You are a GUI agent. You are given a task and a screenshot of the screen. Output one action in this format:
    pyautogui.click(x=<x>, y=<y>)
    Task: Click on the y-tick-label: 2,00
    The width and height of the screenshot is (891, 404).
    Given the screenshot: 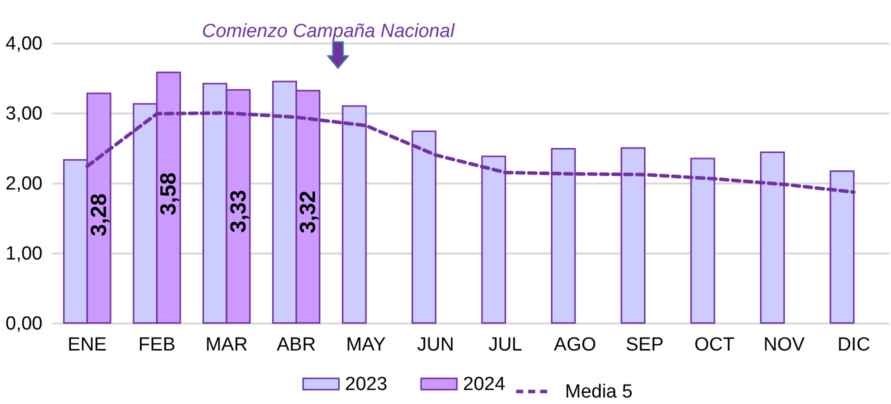 What is the action you would take?
    pyautogui.click(x=24, y=184)
    